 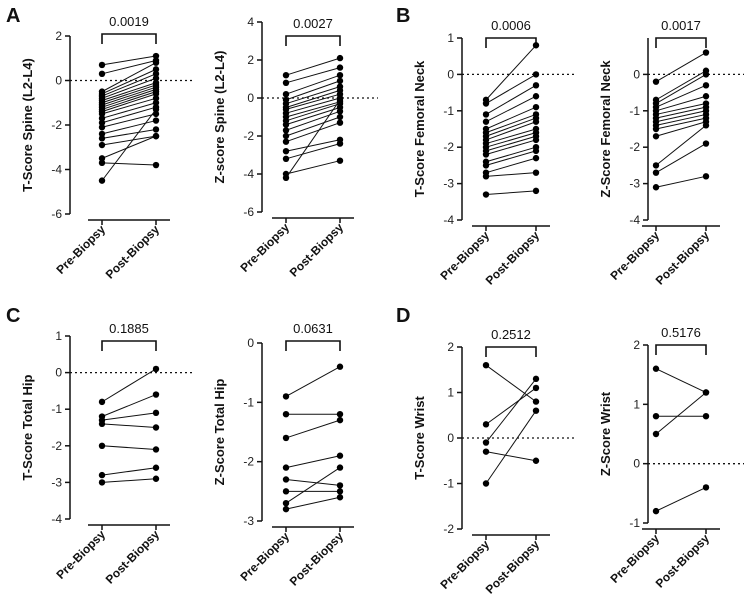 I want to click on y-tick-label: 1, so click(x=58, y=336).